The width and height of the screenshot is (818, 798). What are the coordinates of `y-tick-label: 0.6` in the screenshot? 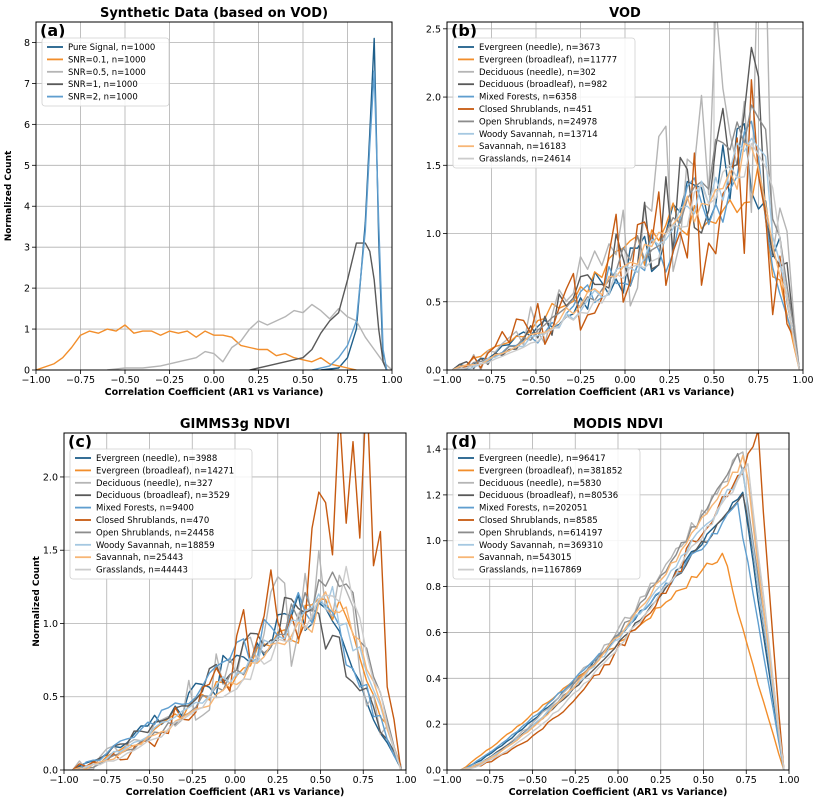 It's located at (433, 633).